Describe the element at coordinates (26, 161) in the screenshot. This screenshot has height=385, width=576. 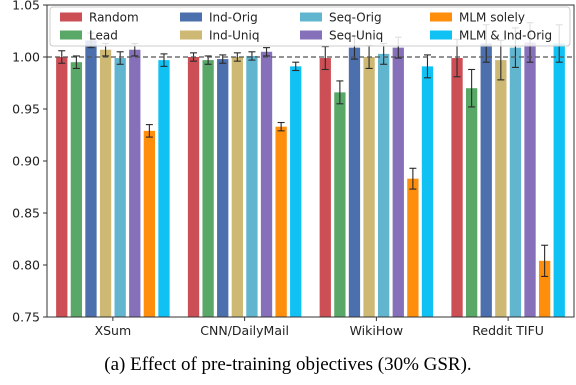
I see `y-tick-label-3: 0.90` at that location.